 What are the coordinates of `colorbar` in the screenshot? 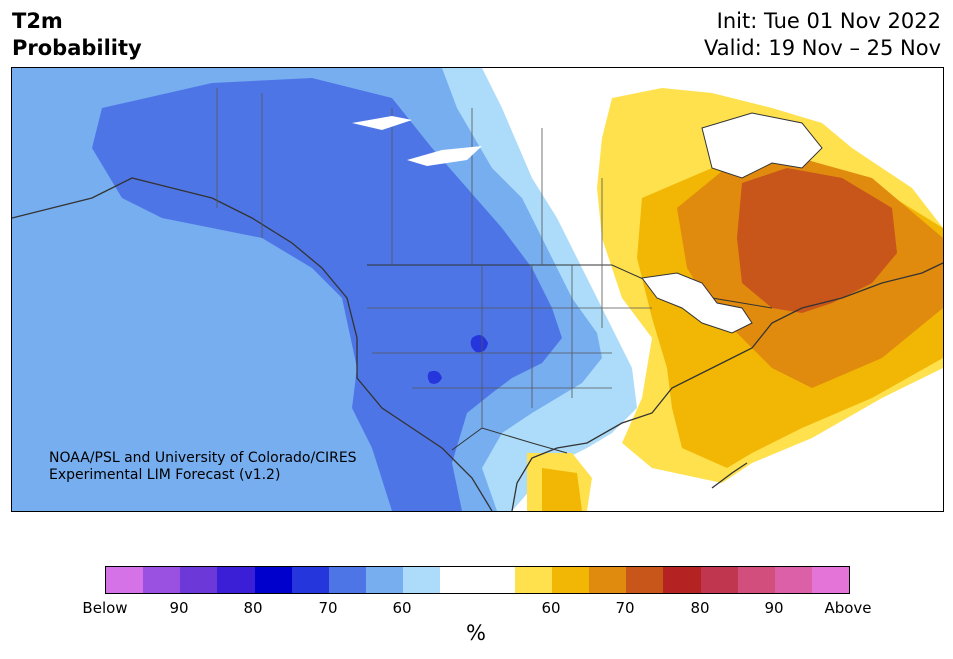 It's located at (477, 580).